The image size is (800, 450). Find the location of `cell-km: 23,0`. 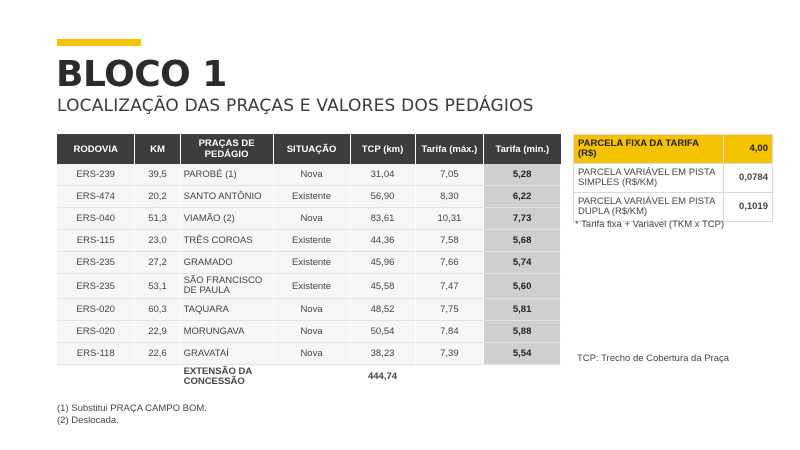

cell-km: 23,0 is located at coordinates (157, 240).